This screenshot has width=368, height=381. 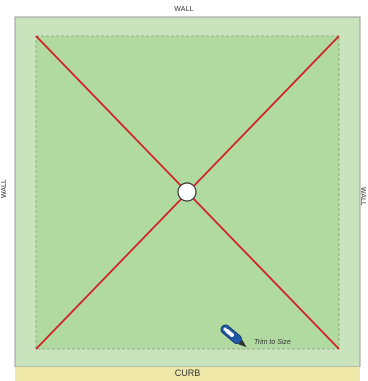 I want to click on drain-circle, so click(x=187, y=192).